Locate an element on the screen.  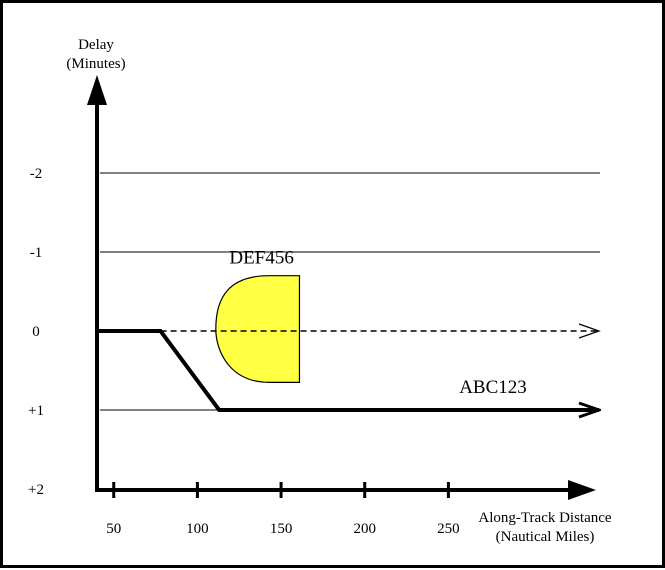
y-axis-arrowhead is located at coordinates (97, 90).